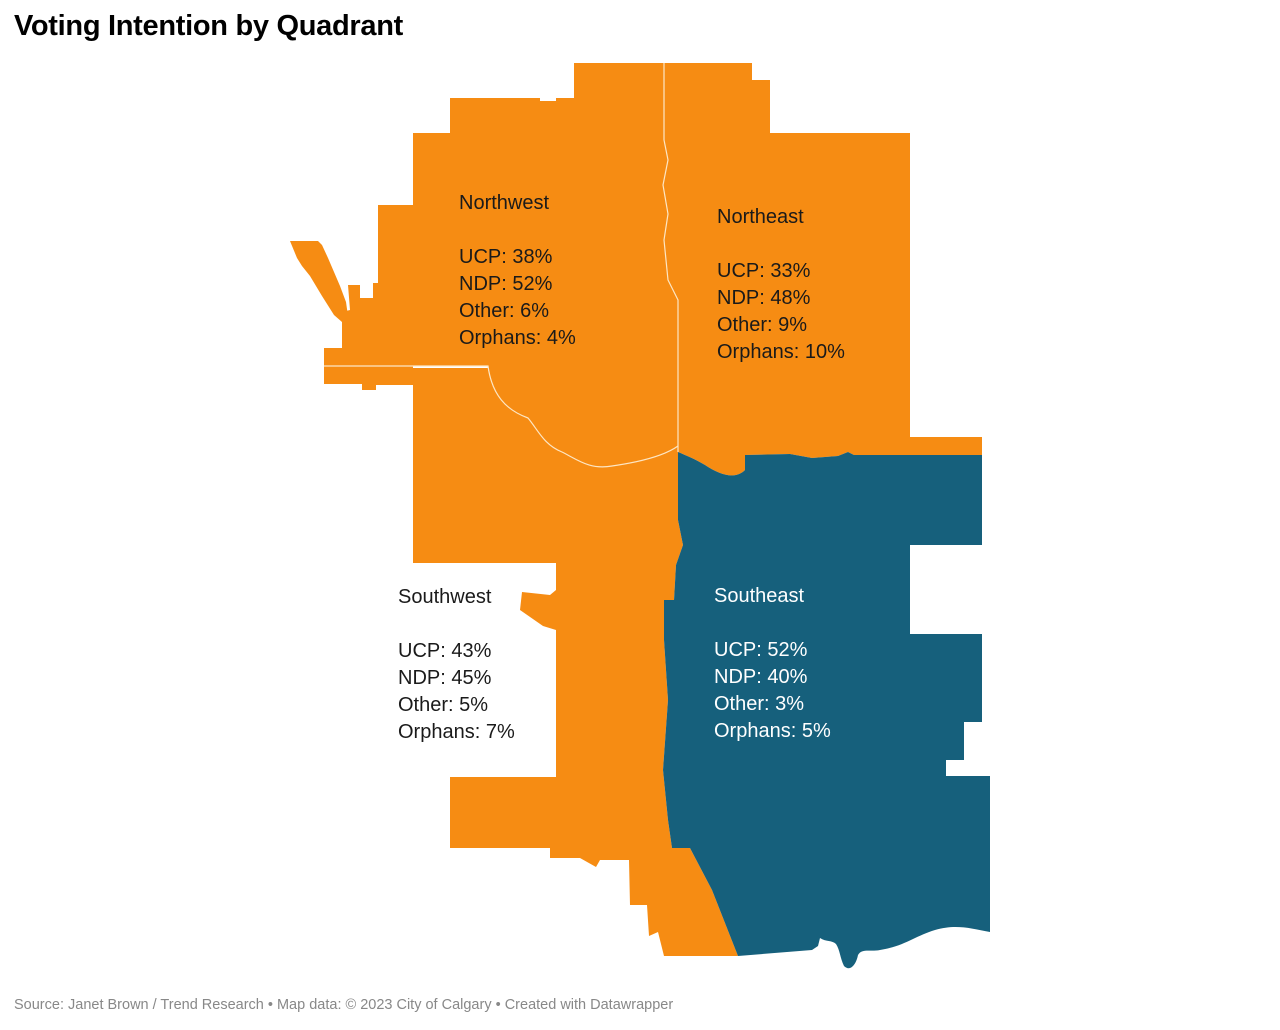 The width and height of the screenshot is (1280, 1030). What do you see at coordinates (761, 650) in the screenshot?
I see `result-ucp: UCP: 52%` at bounding box center [761, 650].